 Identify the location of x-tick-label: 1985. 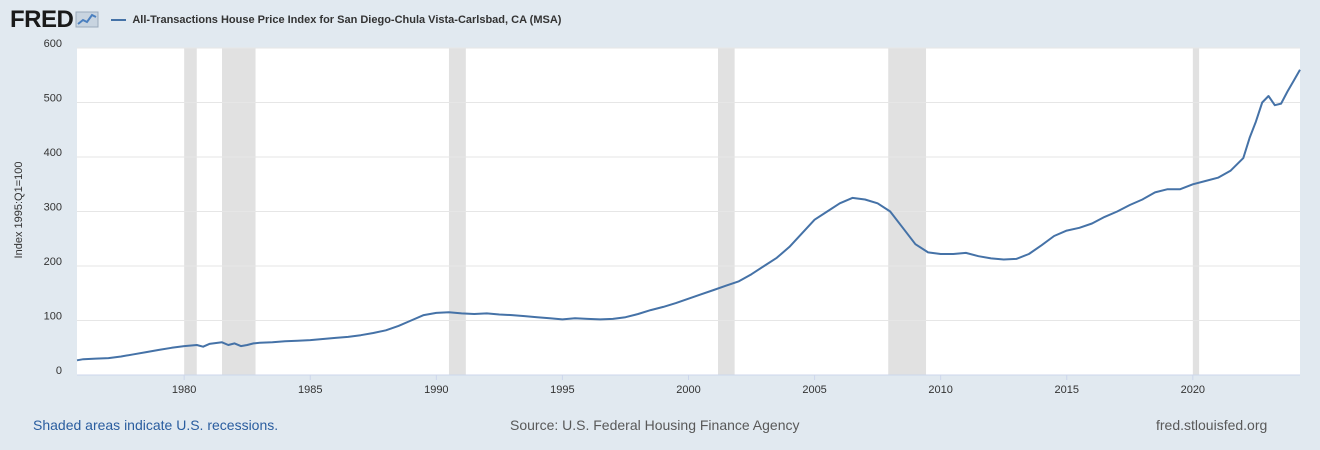
(310, 390).